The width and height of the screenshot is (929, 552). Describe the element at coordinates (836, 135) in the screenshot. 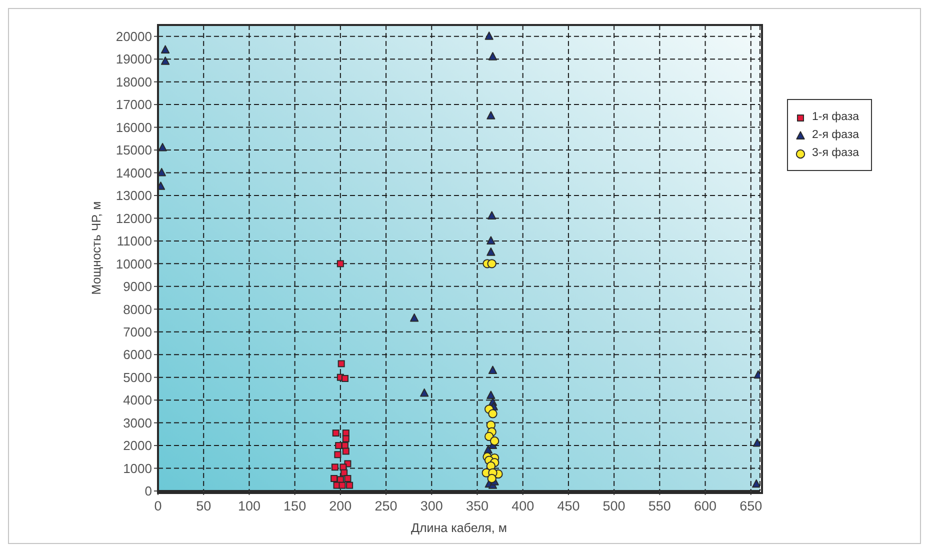

I see `legend-label: 2-я фаза` at that location.